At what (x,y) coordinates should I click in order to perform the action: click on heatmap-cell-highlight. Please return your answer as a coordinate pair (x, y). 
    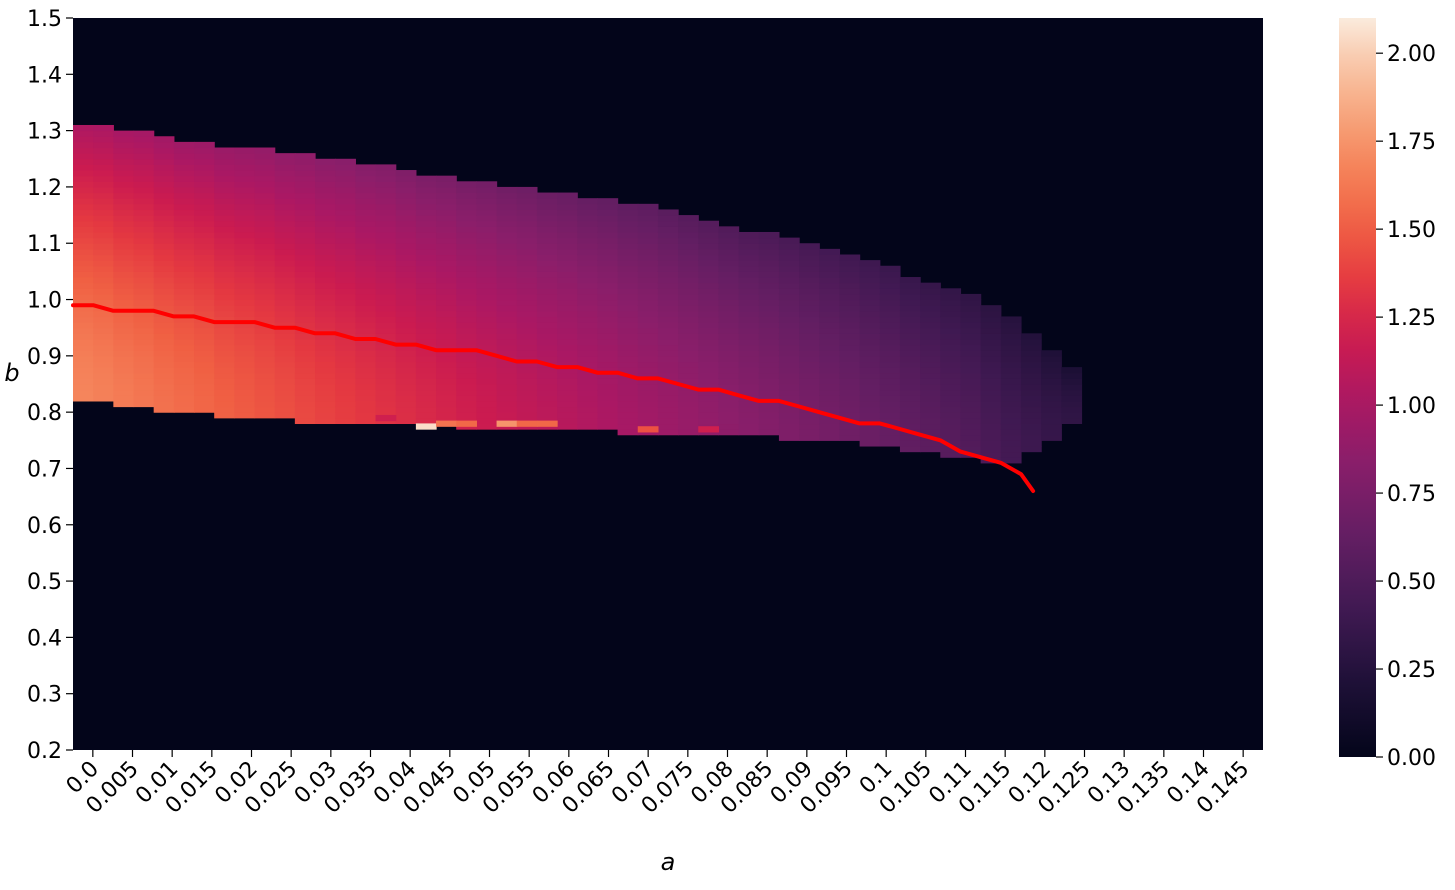
    Looking at the image, I should click on (386, 418).